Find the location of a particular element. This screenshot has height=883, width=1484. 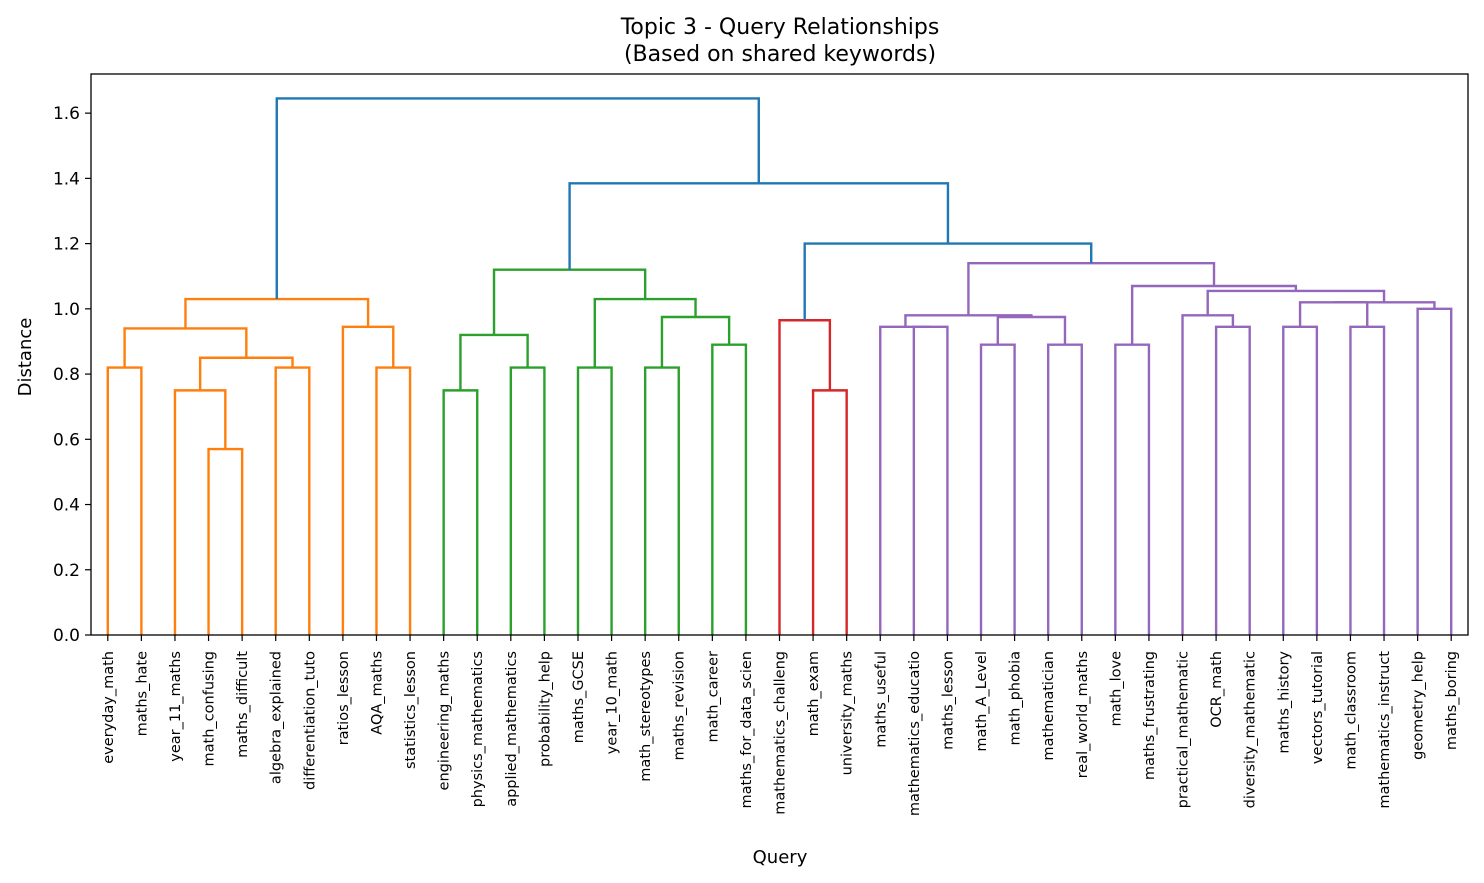

leaf-label: practical_mathematic is located at coordinates (1184, 729).